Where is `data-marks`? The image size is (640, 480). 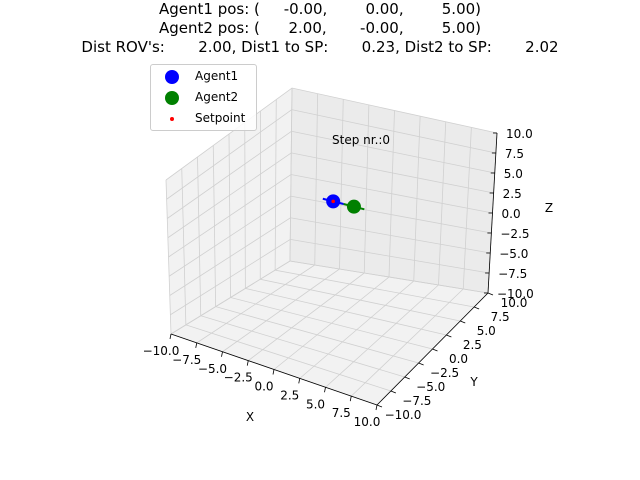 data-marks is located at coordinates (343, 204).